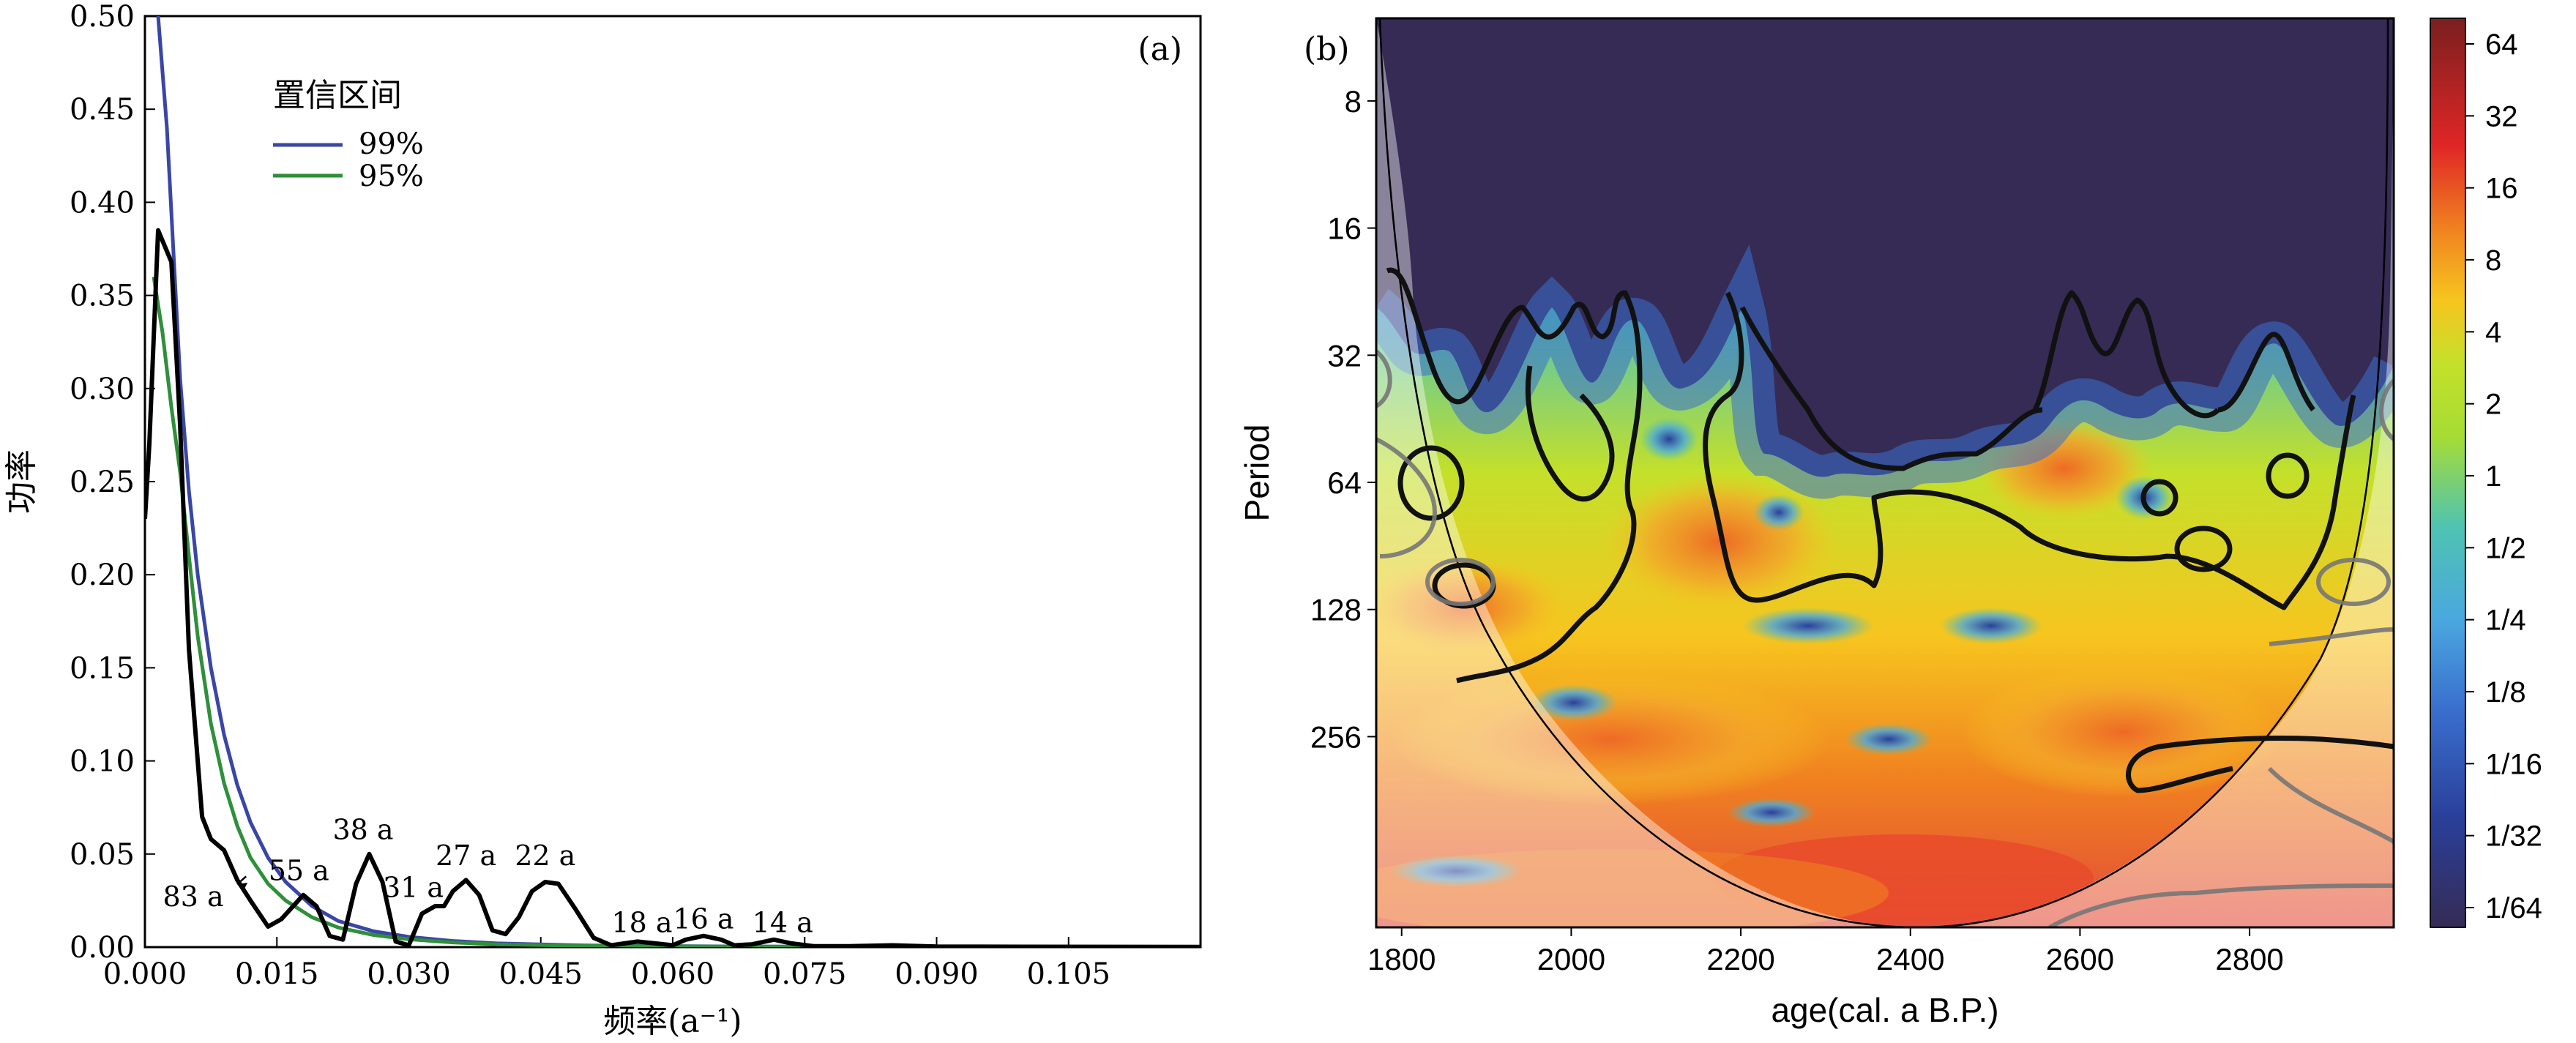  Describe the element at coordinates (1571, 959) in the screenshot. I see `x-tick-label: 2000` at that location.